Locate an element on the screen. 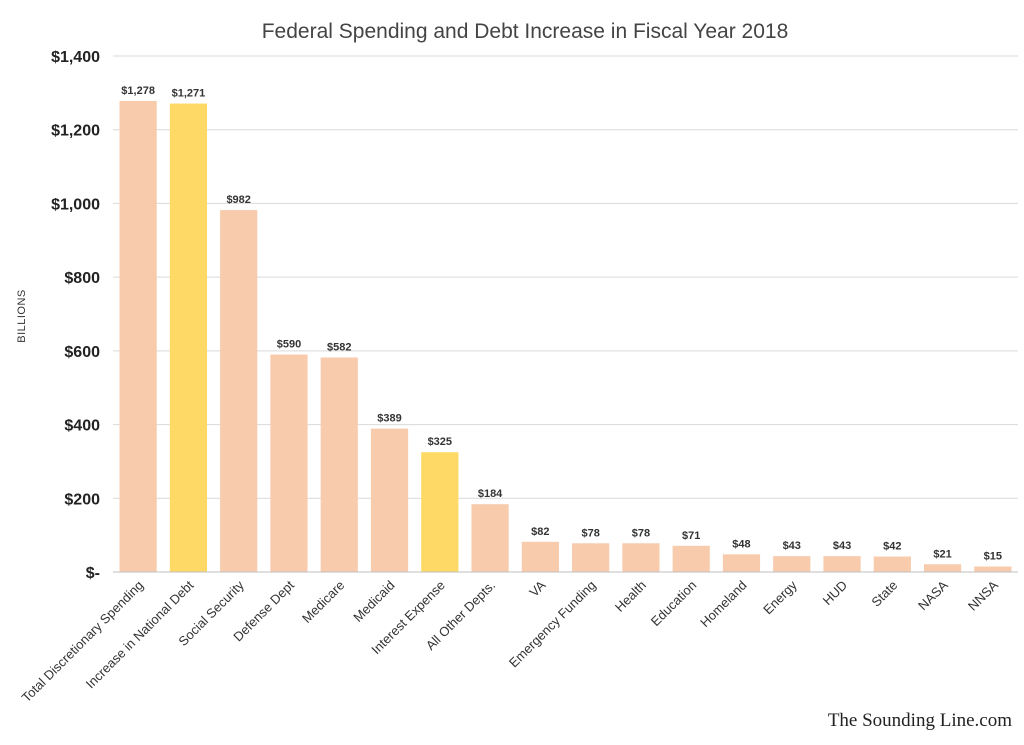  x-tick-label: Medicare is located at coordinates (323, 602).